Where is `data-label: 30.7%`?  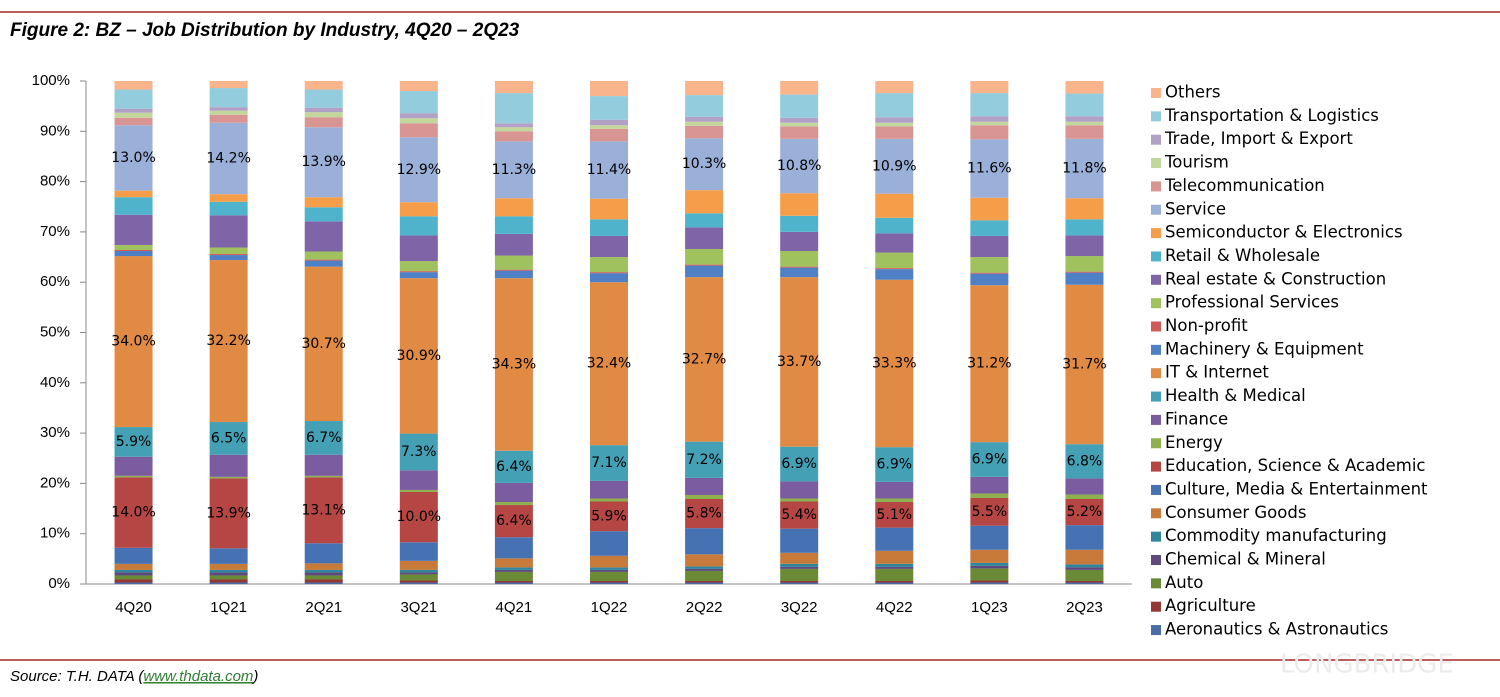
data-label: 30.7% is located at coordinates (323, 344).